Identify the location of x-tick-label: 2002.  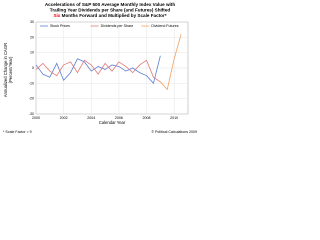
(64, 118).